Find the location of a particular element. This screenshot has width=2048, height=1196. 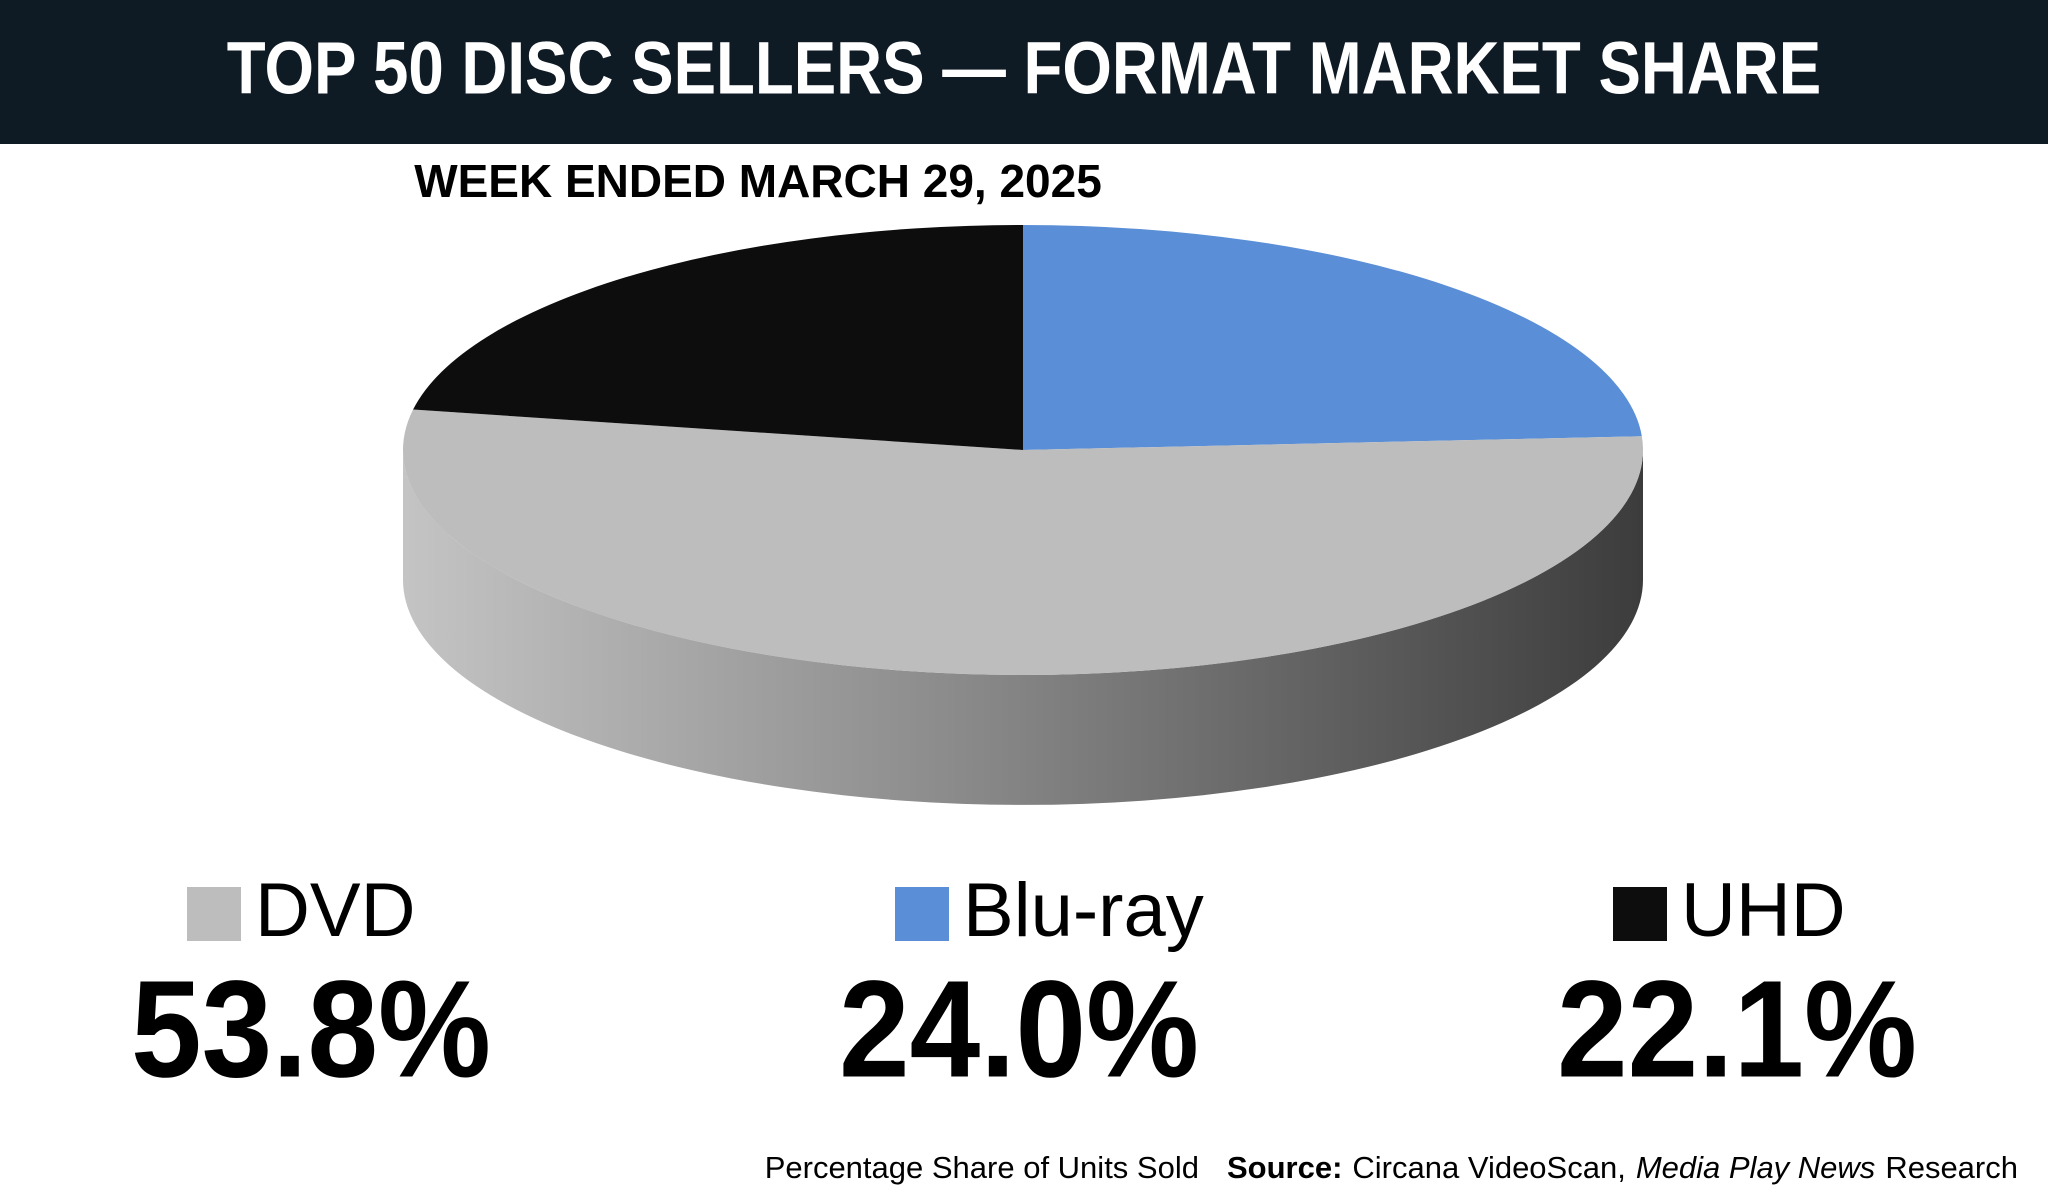

footer-note: Percentage Share of Units Sold is located at coordinates (982, 1167).